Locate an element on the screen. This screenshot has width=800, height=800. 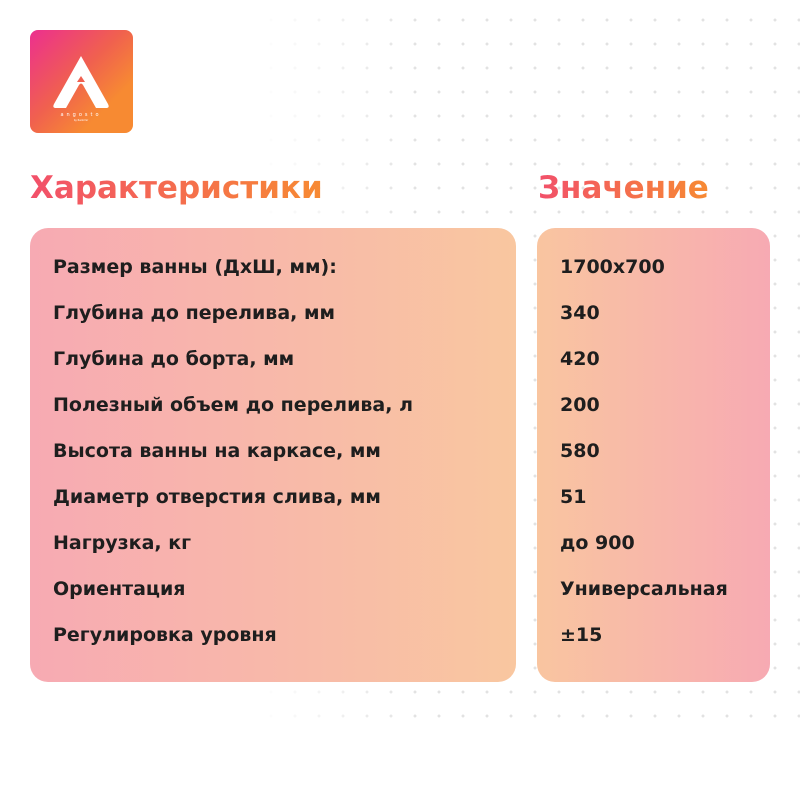
spec-label: Высота ванны на каркасе, мм is located at coordinates (217, 451).